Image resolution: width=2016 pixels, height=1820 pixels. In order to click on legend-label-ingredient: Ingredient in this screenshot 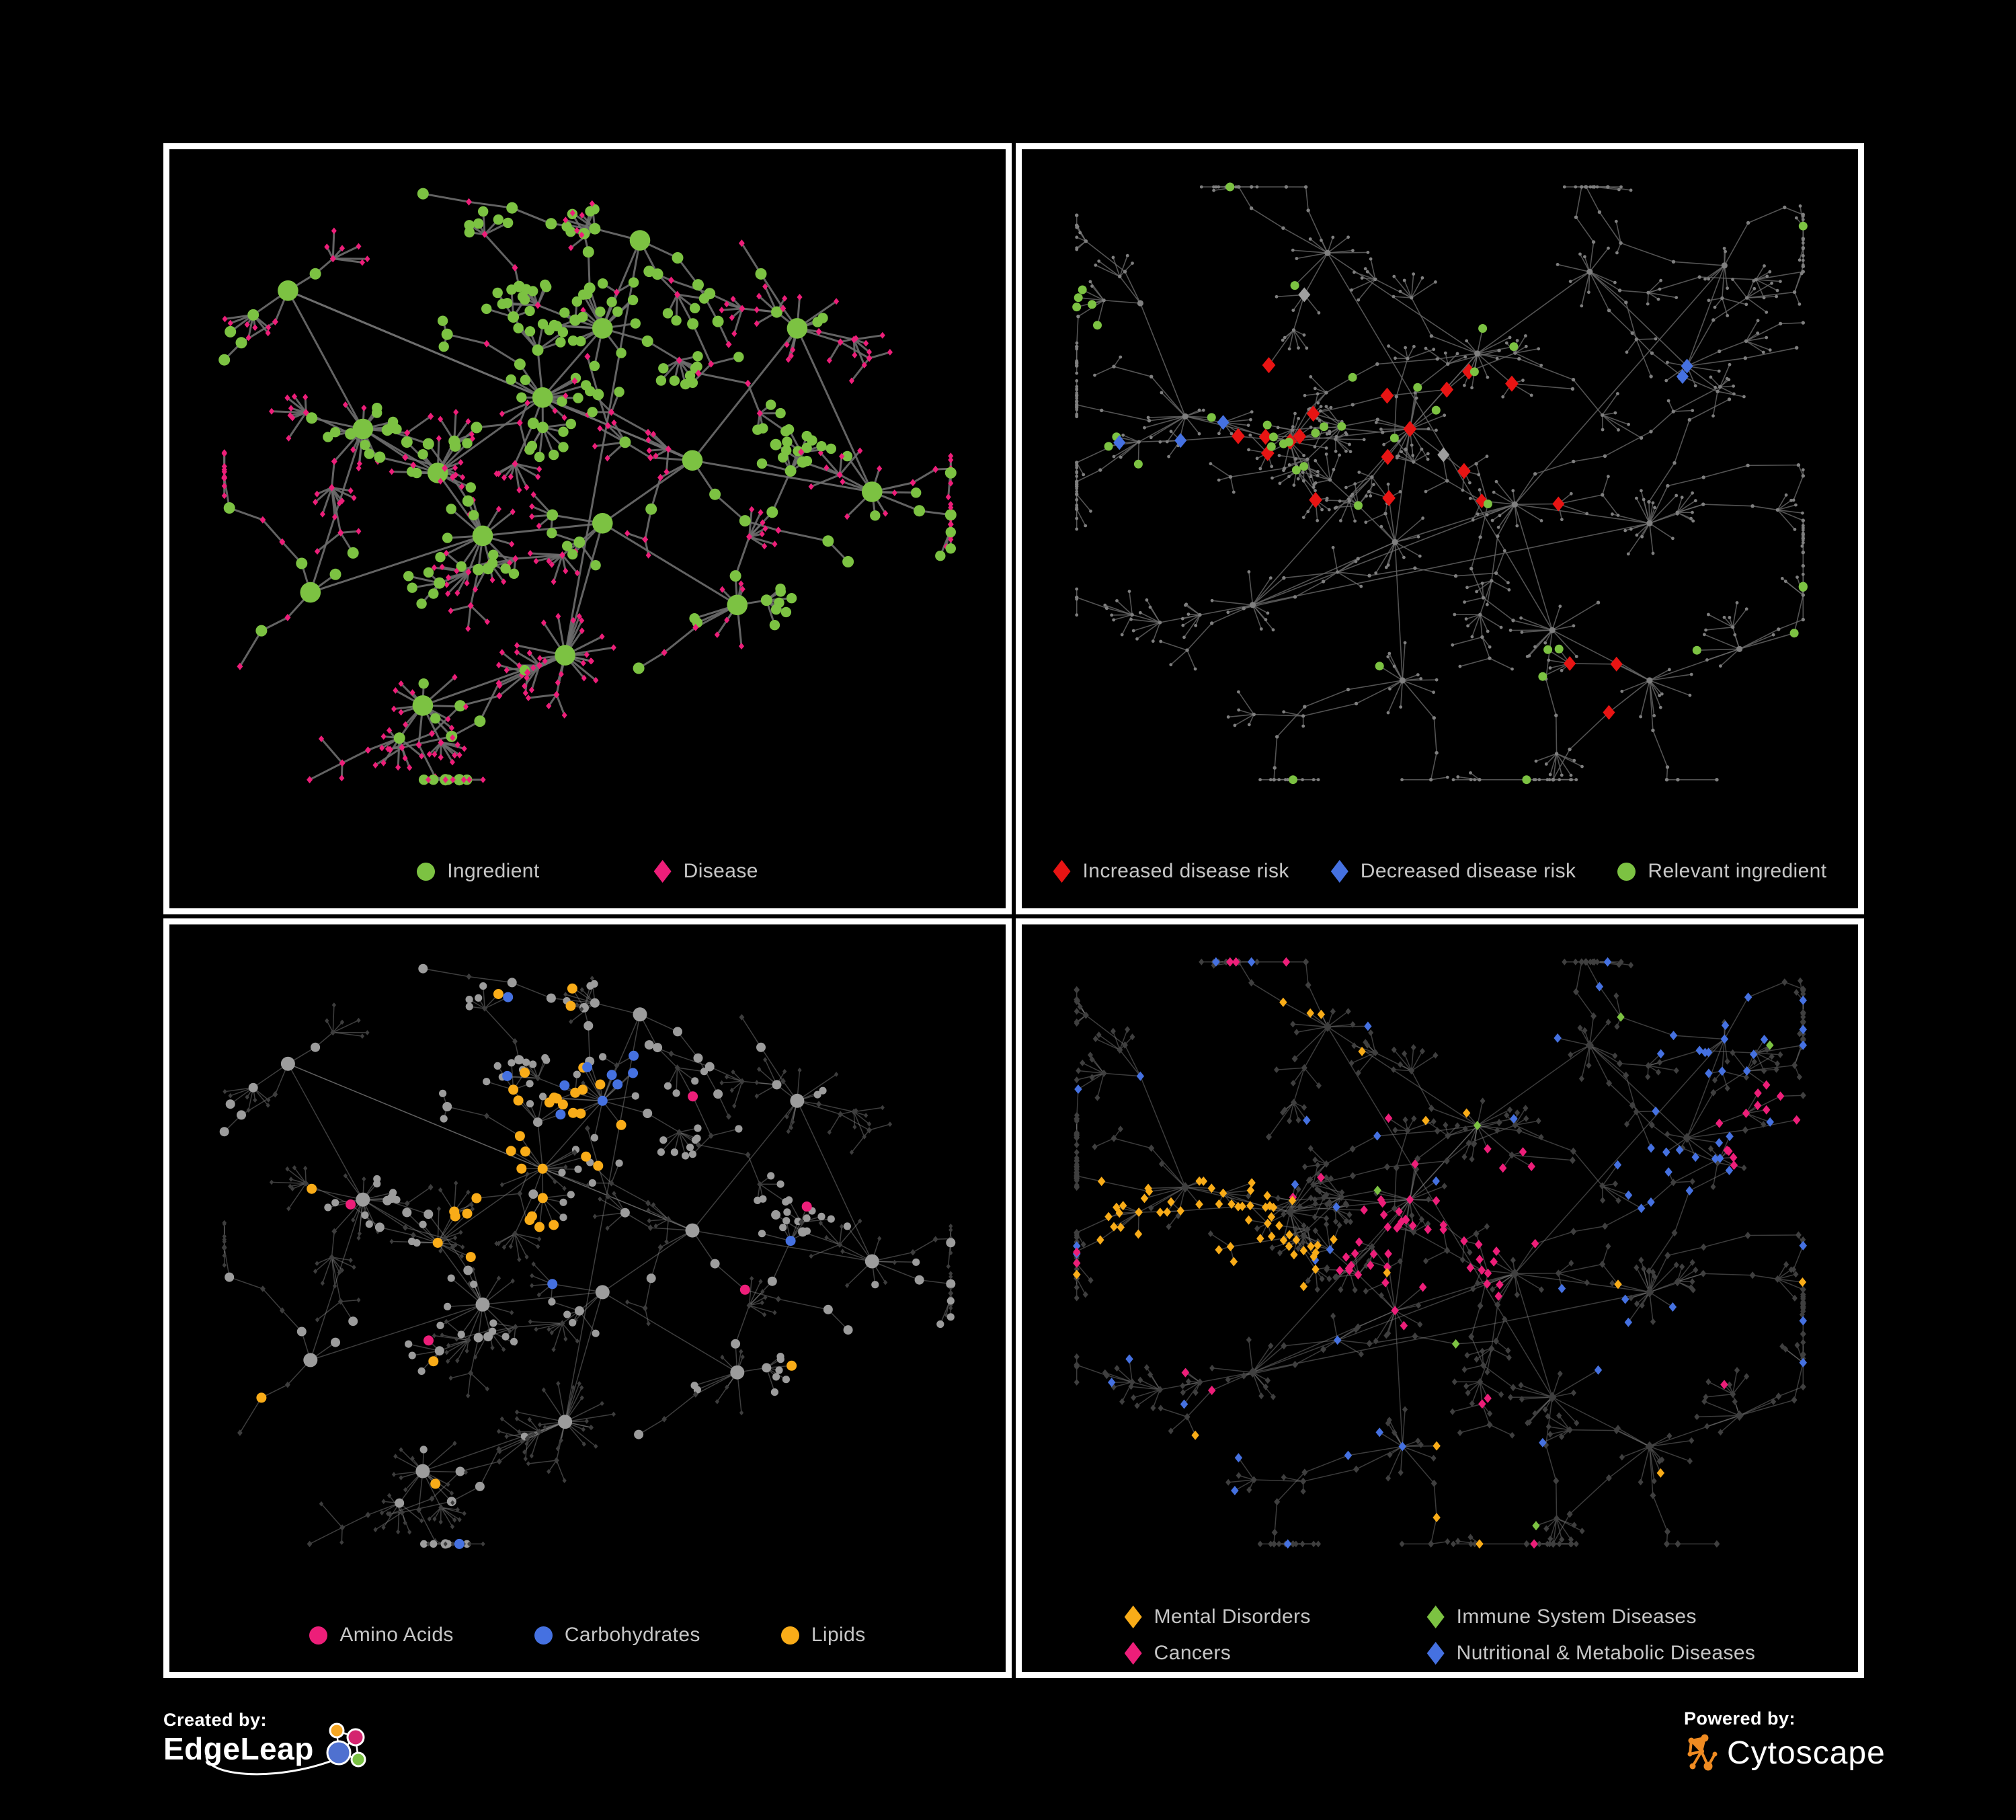, I will do `click(493, 871)`.